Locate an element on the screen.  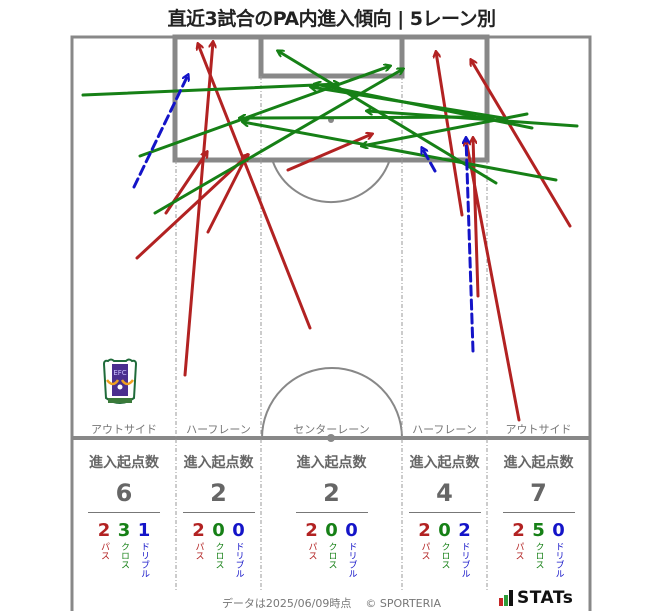
club-crest-icon: EFC is located at coordinates (120, 381).